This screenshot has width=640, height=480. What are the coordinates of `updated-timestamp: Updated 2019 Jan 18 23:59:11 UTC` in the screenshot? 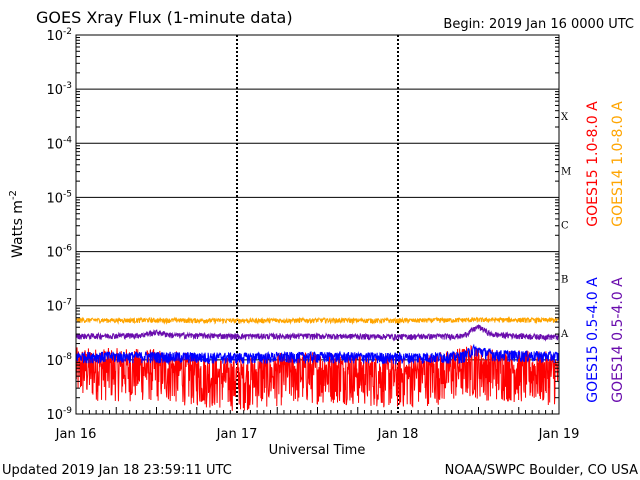 It's located at (117, 470).